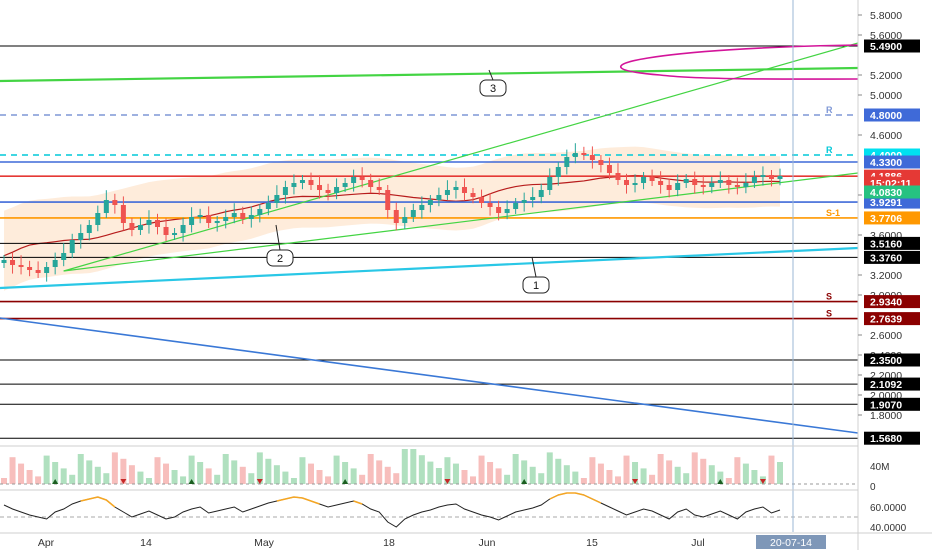 This screenshot has width=932, height=555. Describe the element at coordinates (829, 150) in the screenshot. I see `level-marker-2: R` at that location.